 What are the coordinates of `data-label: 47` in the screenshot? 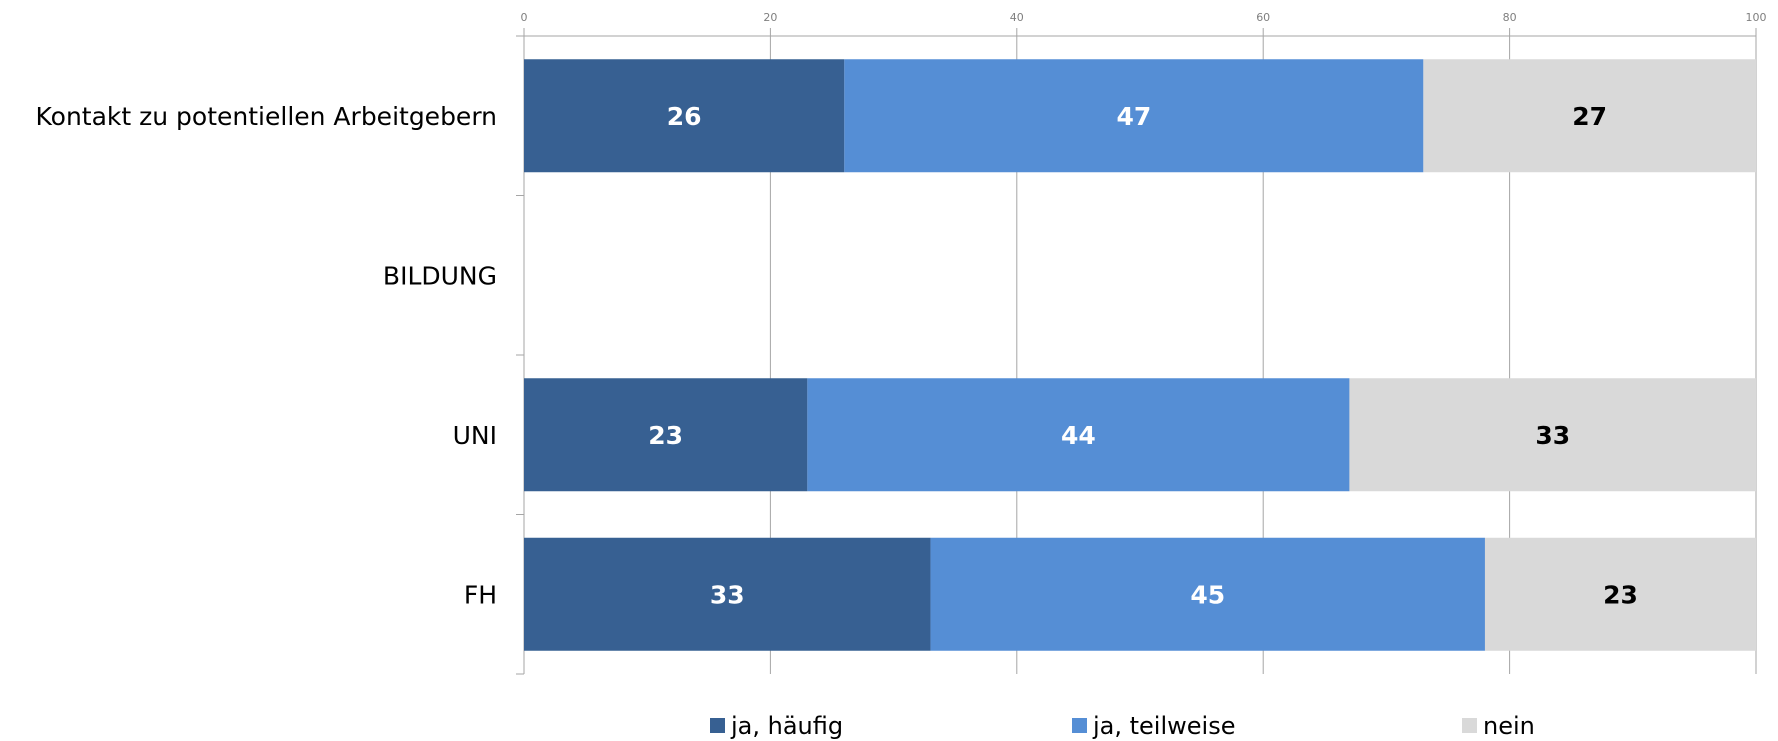 It's located at (1133, 116).